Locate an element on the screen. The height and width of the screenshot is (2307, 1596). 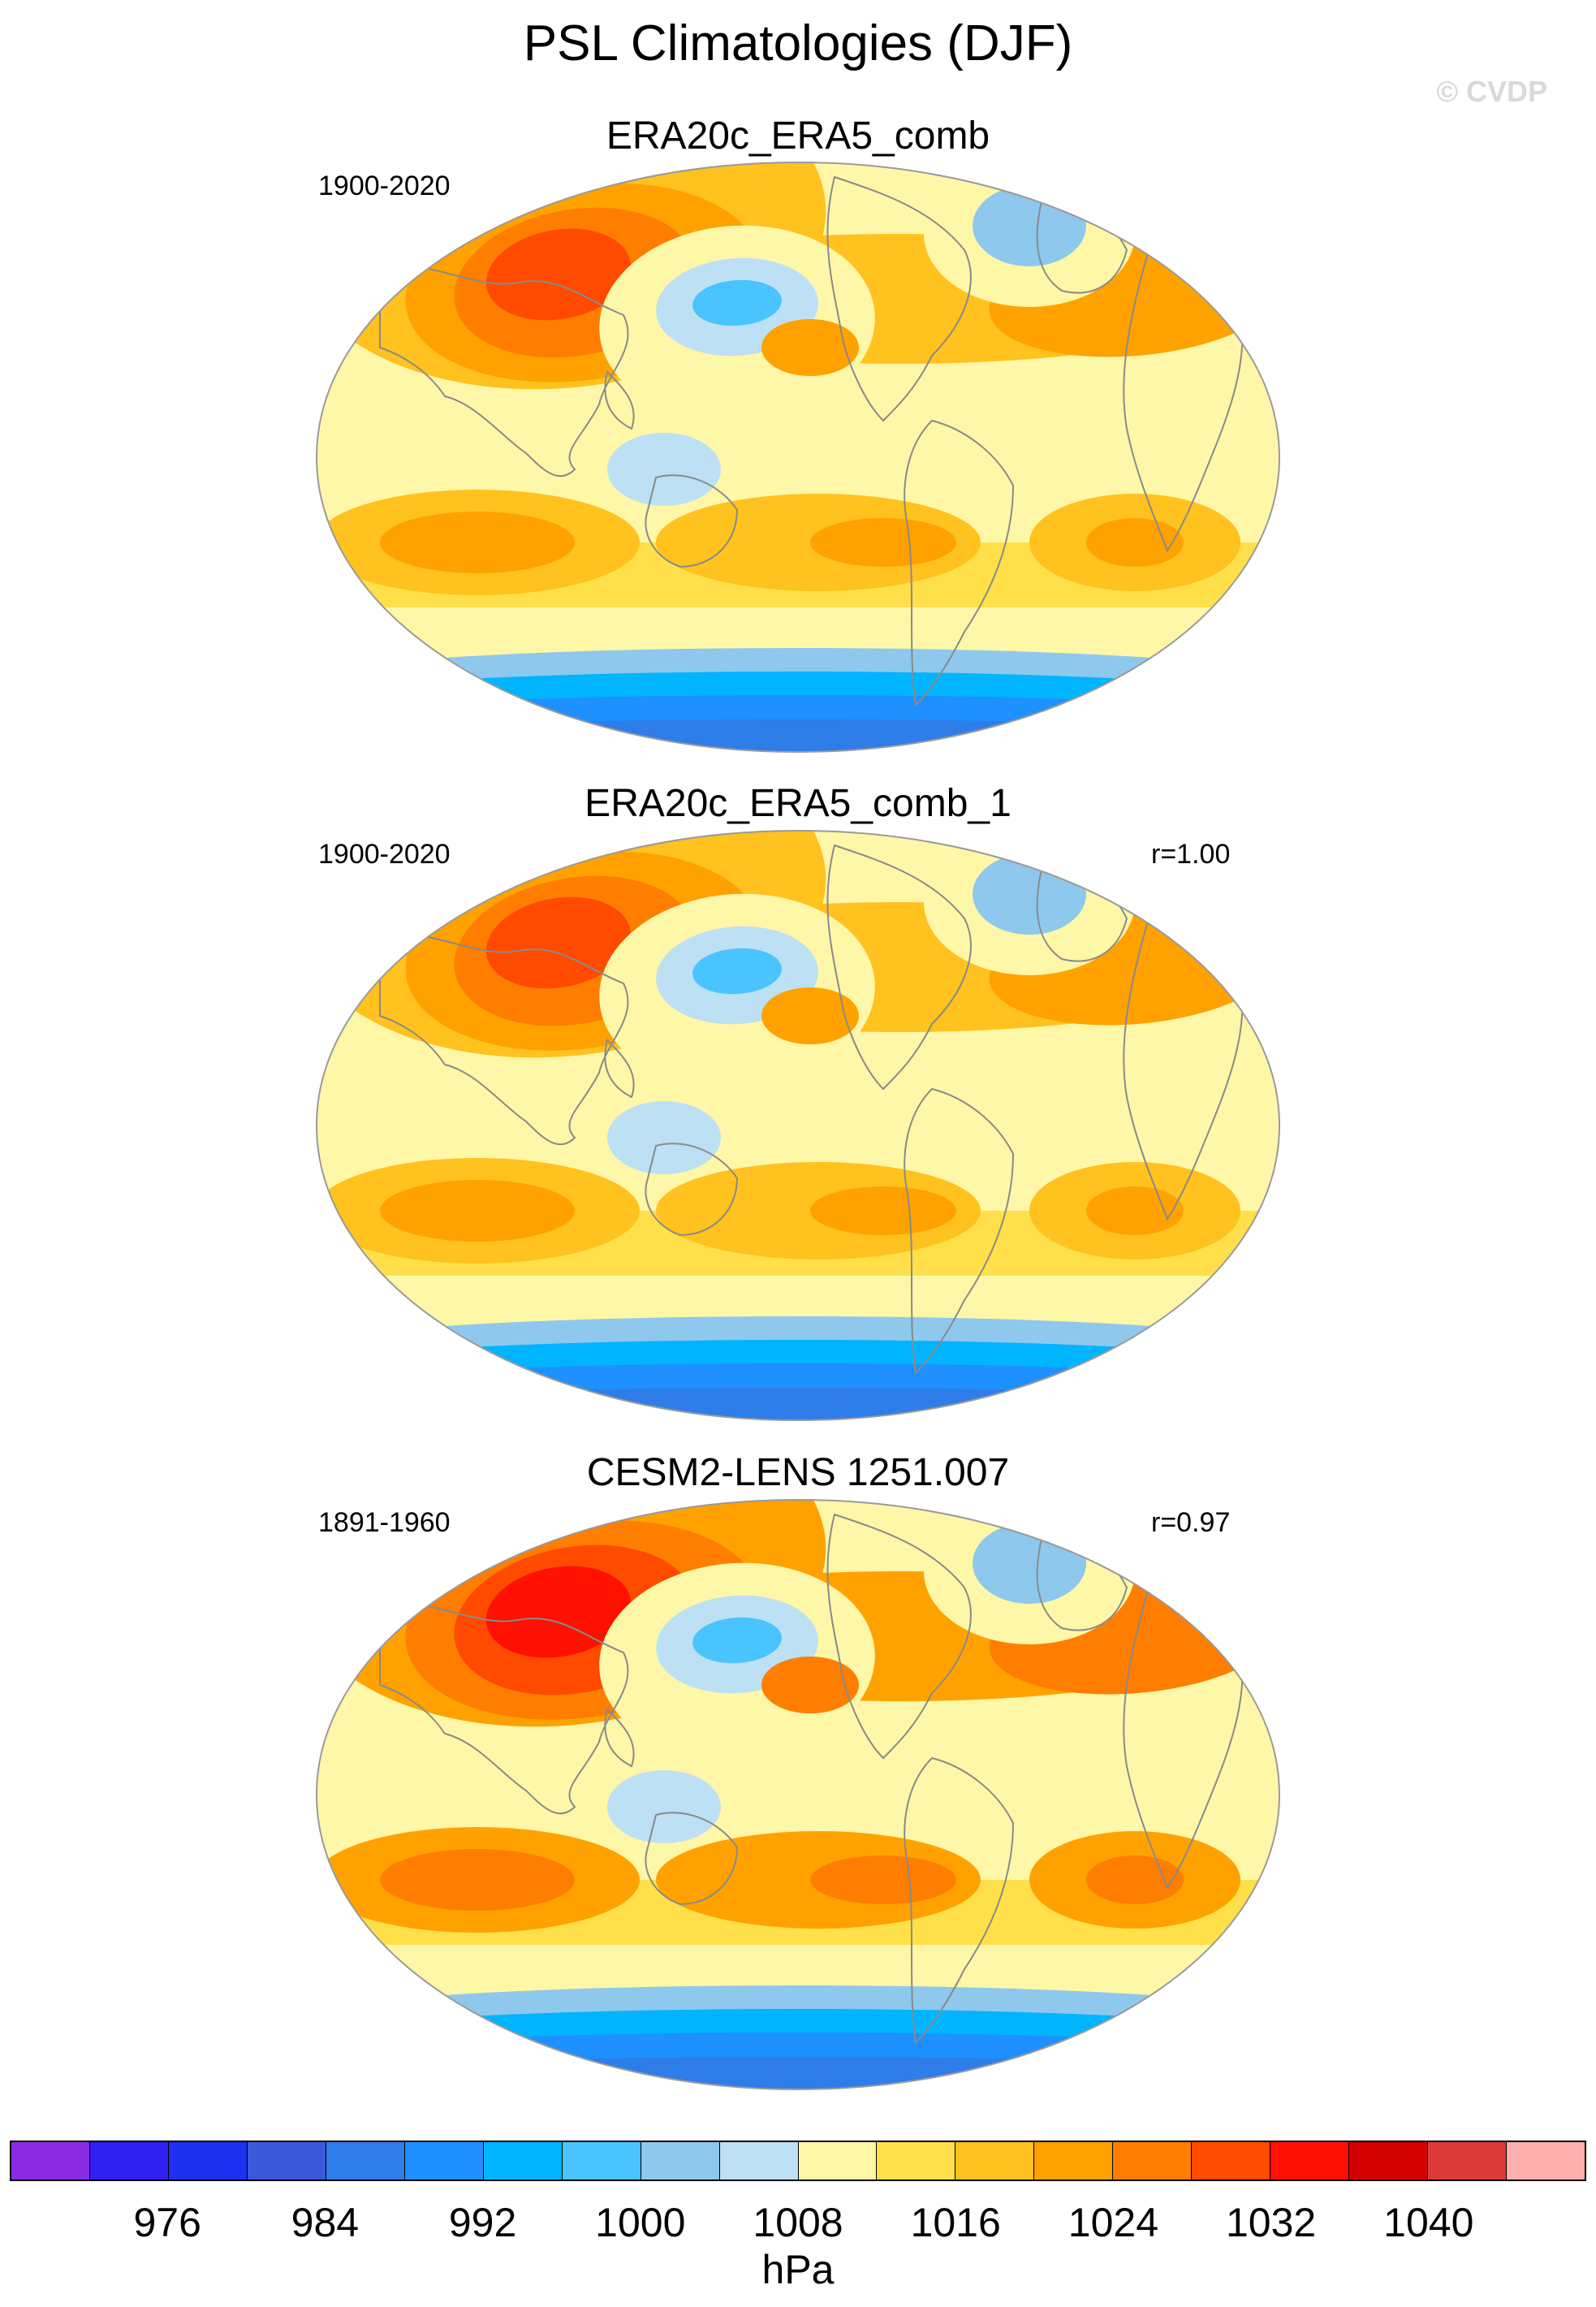
main-title: PSL Climatologies (DJF) is located at coordinates (798, 43).